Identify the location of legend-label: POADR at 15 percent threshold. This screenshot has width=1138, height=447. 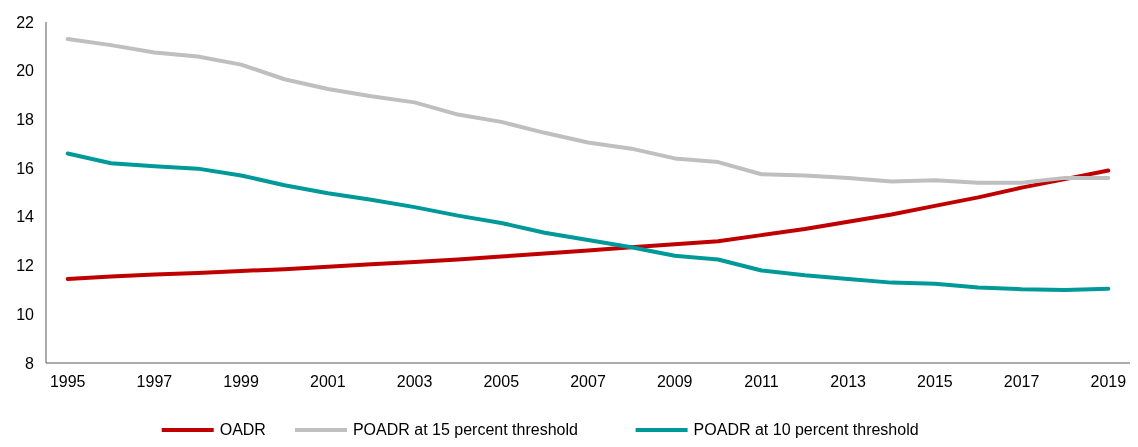
(465, 429).